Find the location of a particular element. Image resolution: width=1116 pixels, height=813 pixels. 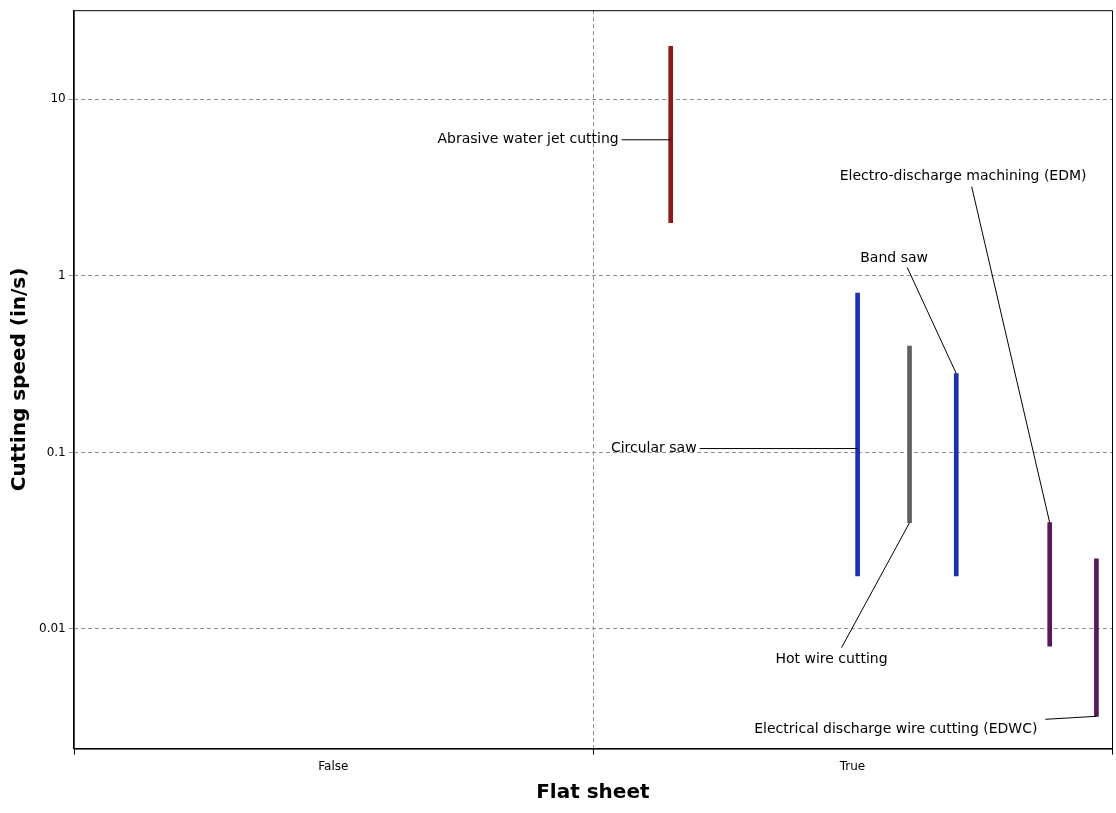

y-tick-label: 0.1 is located at coordinates (56, 451).